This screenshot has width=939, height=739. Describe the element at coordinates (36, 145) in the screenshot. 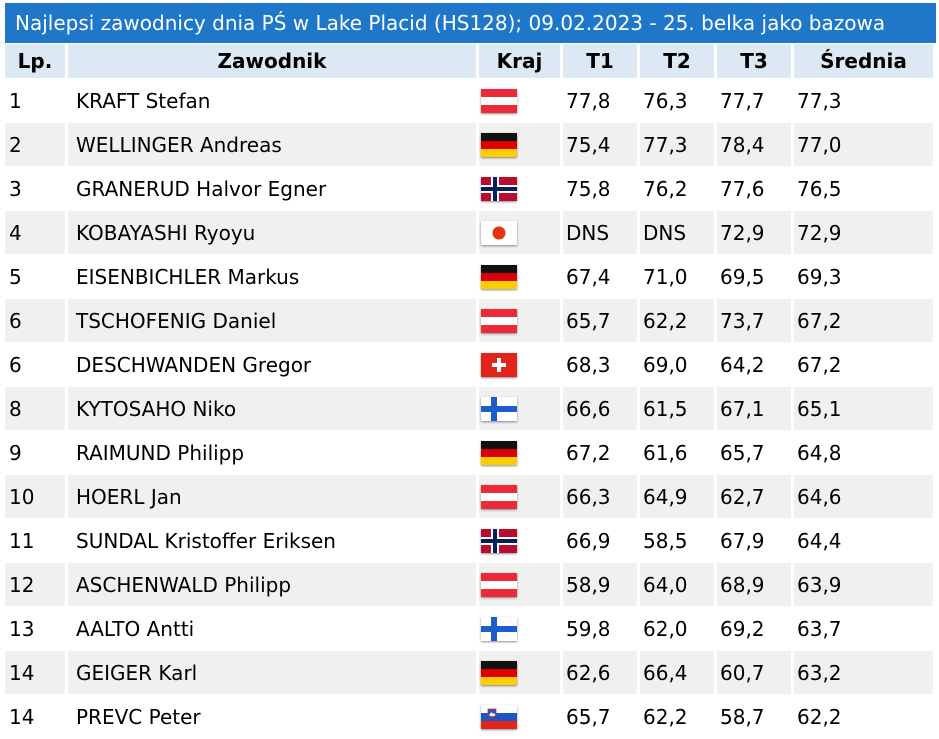

I see `rank-cell: 2` at that location.